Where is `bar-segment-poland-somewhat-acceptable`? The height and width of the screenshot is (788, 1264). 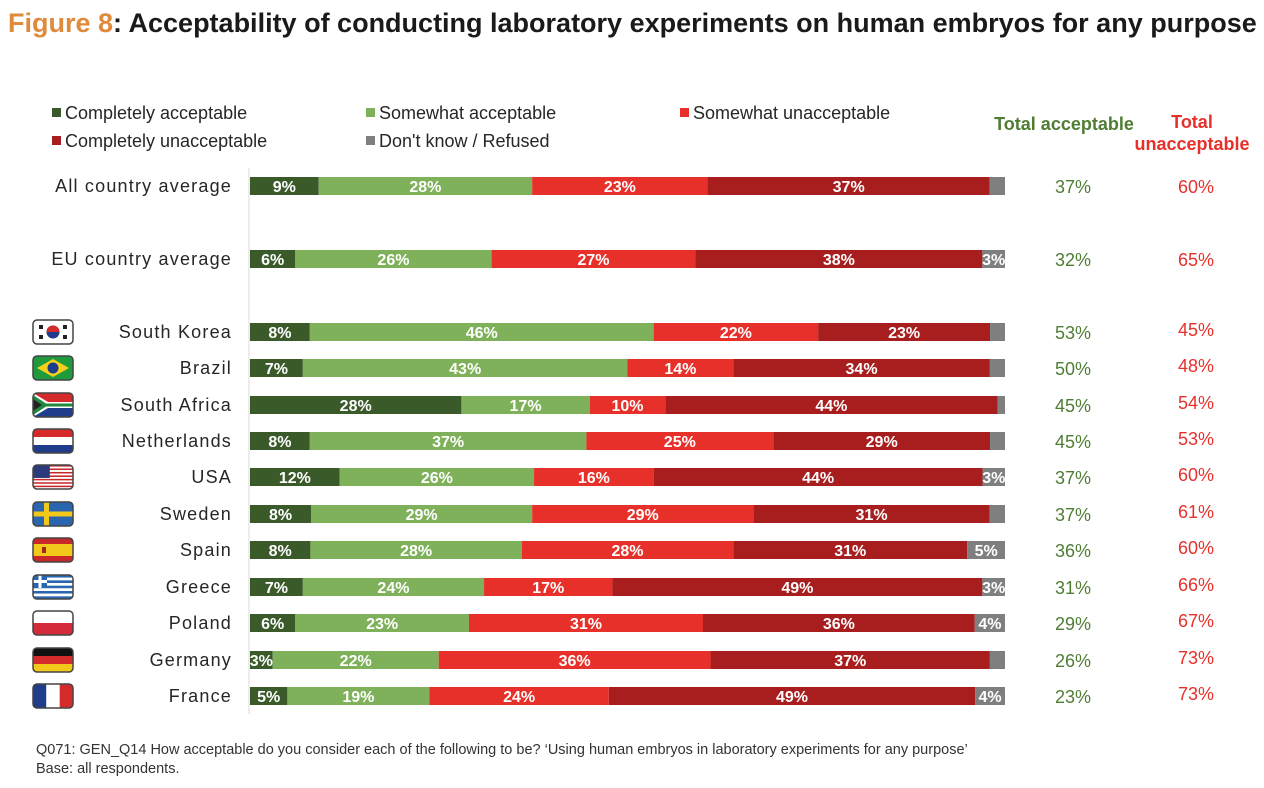
bar-segment-poland-somewhat-acceptable is located at coordinates (382, 623).